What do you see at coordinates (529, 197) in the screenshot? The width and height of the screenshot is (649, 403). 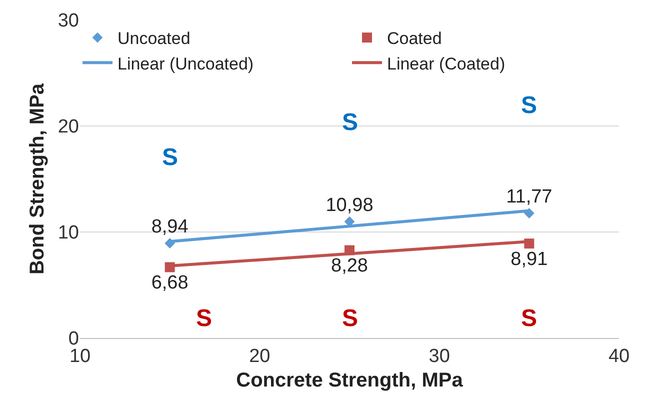 I see `data-label: 11,77` at bounding box center [529, 197].